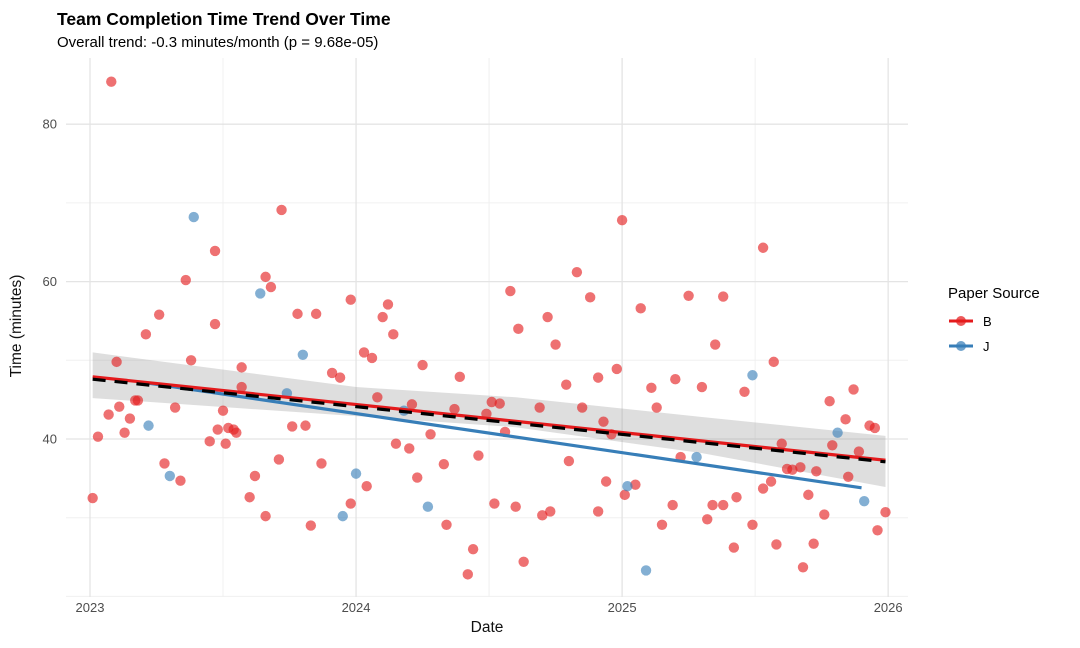  Describe the element at coordinates (961, 321) in the screenshot. I see `legend-key-b-icon` at that location.